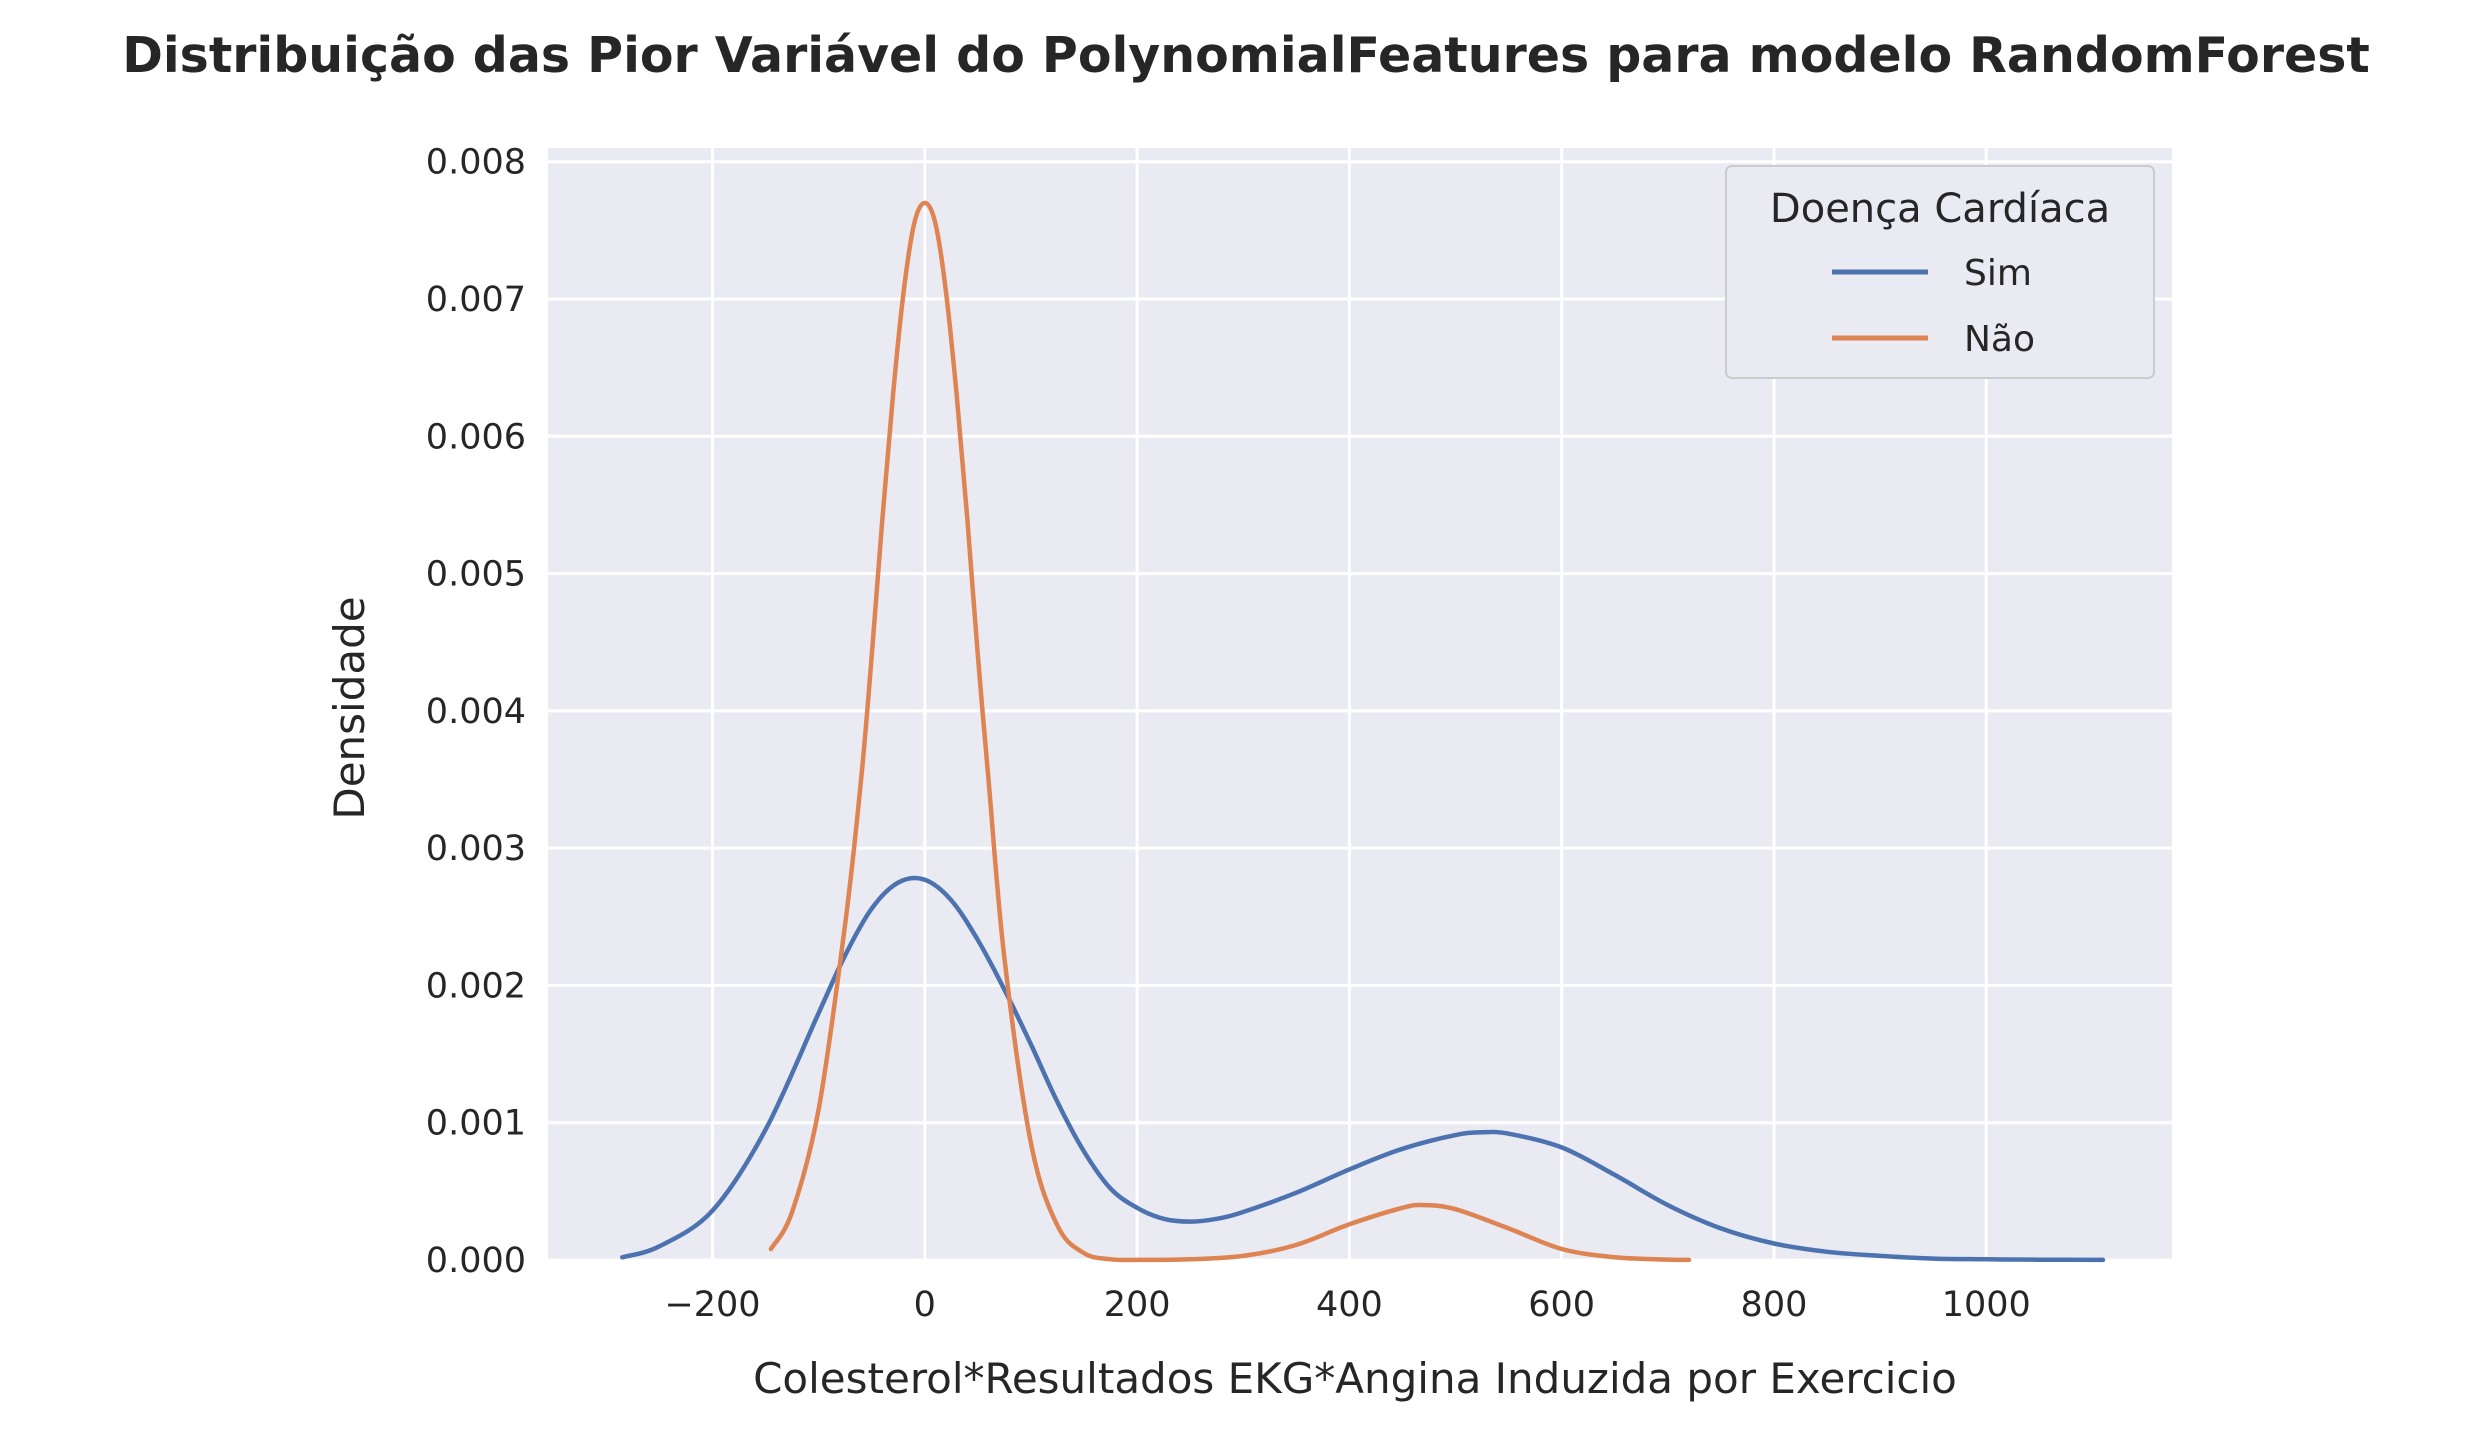 The height and width of the screenshot is (1431, 2492). I want to click on x-axis-ticks: −200 0 200 400 600 800 1000, so click(1347, 1305).